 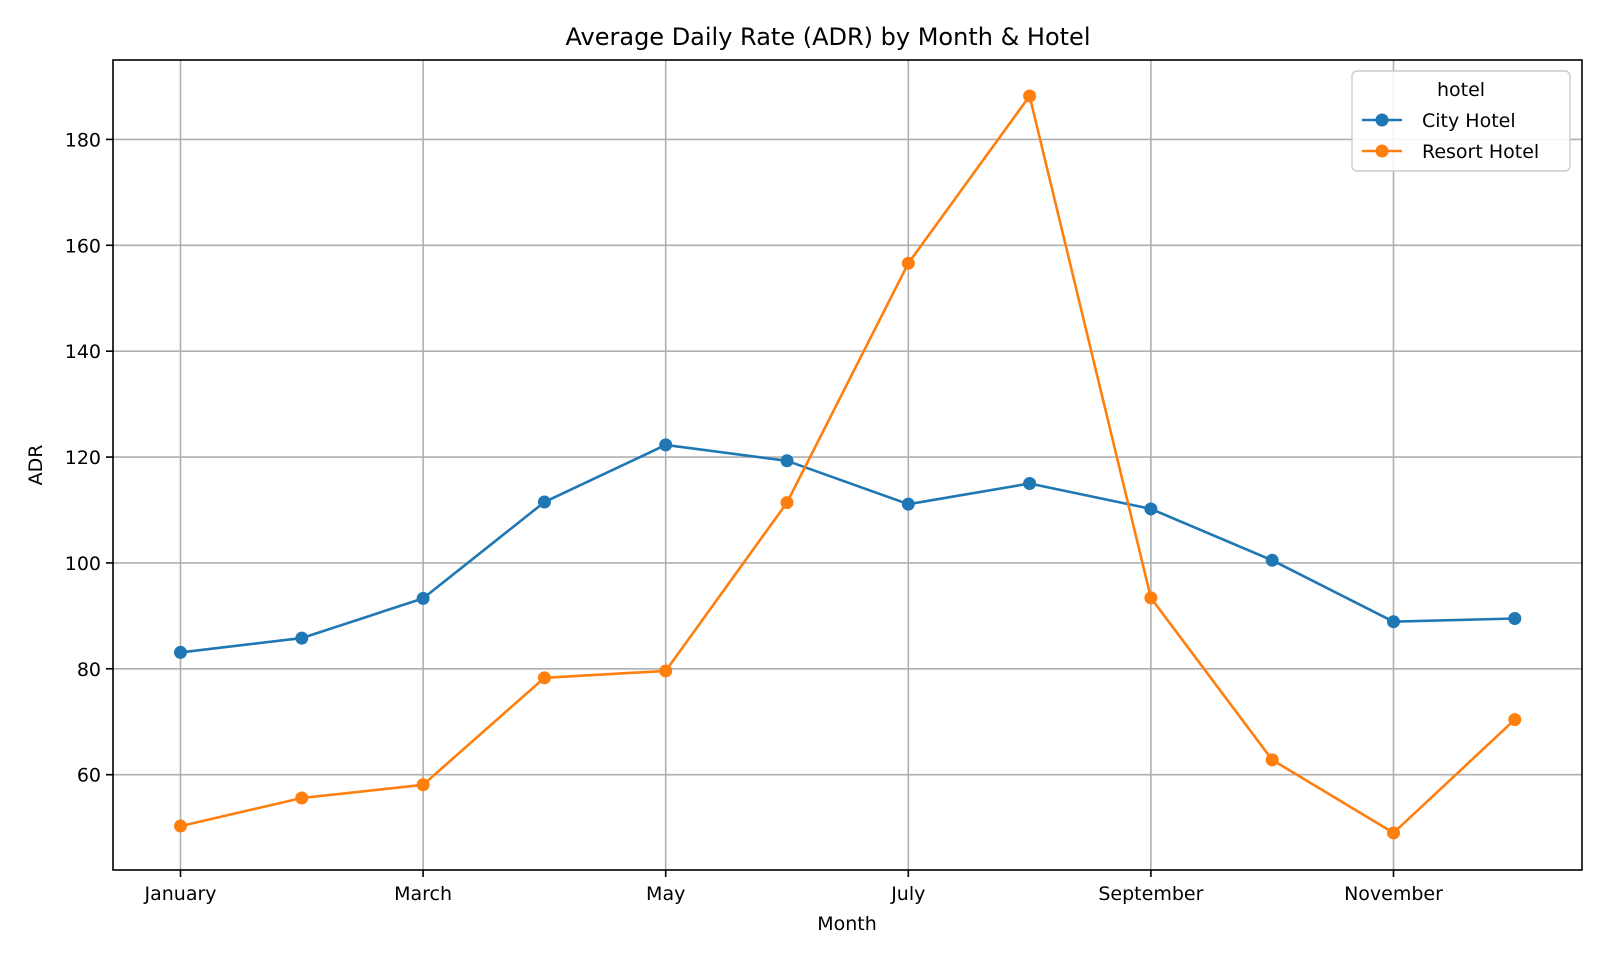 I want to click on legend-title: hotel, so click(x=1461, y=90).